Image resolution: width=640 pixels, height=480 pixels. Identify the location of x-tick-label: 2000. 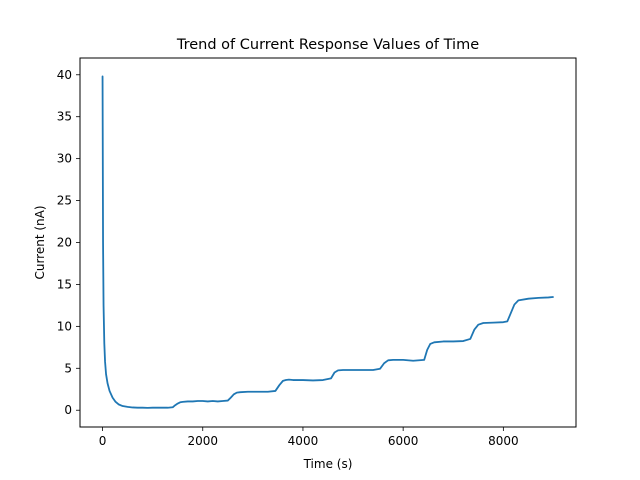
(202, 441).